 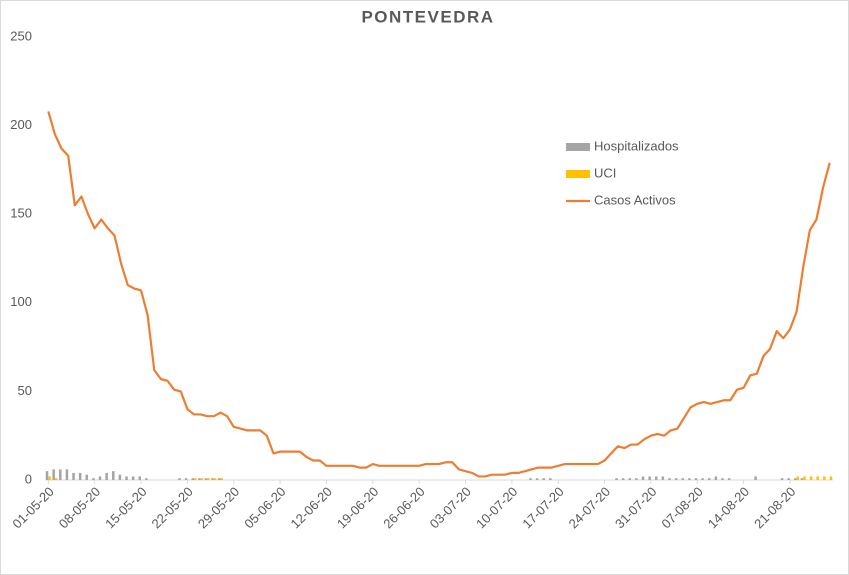 What do you see at coordinates (21, 213) in the screenshot?
I see `y-tick-label: 150` at bounding box center [21, 213].